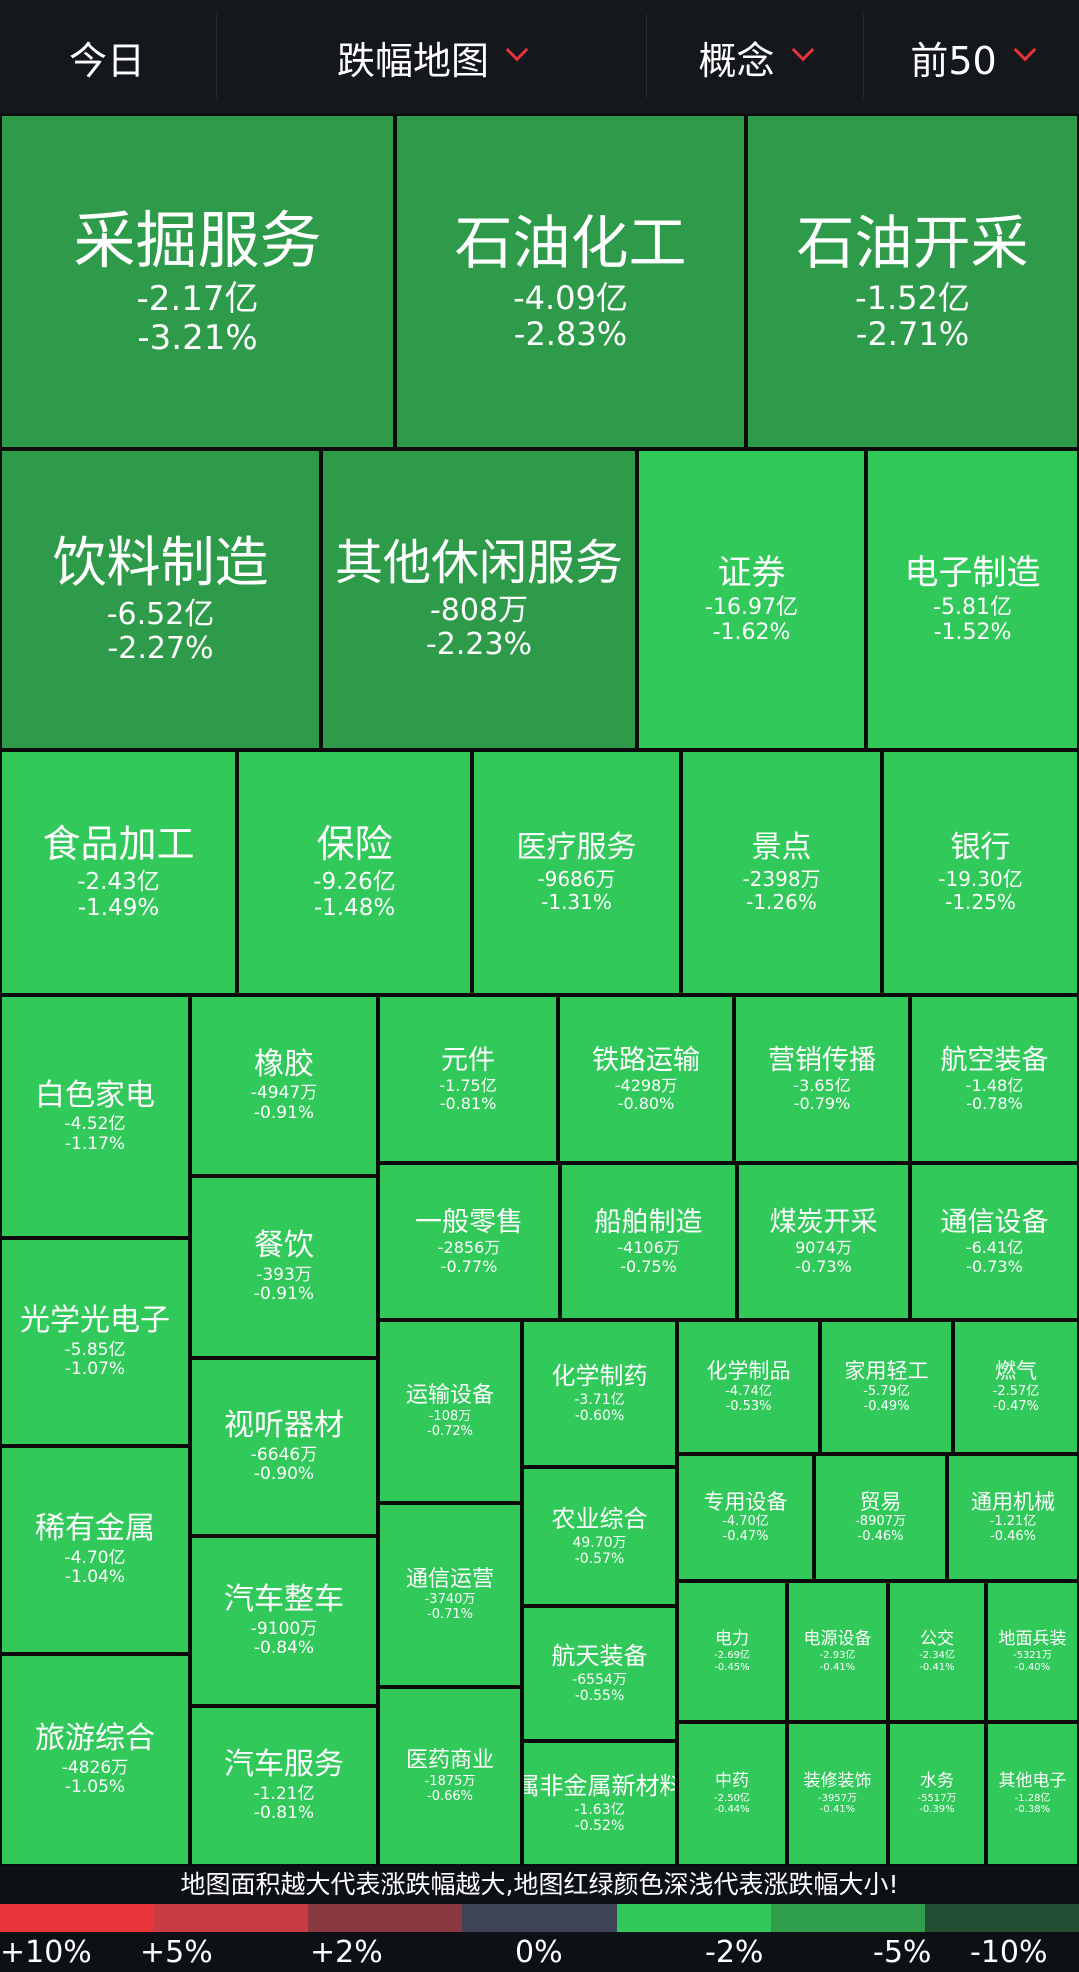  Describe the element at coordinates (880, 1517) in the screenshot. I see `sector-tile: 贸易 -8907万 -0.46%` at that location.